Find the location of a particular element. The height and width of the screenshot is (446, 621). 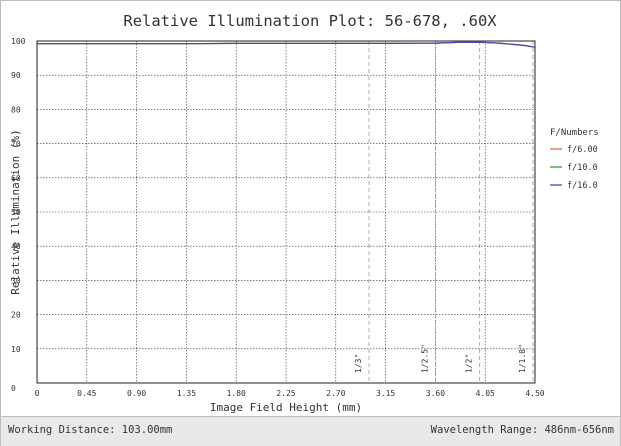

y-tick-label: 30 is located at coordinates (16, 280).